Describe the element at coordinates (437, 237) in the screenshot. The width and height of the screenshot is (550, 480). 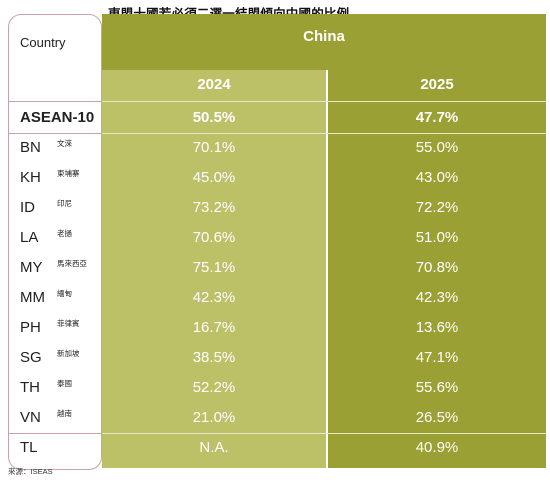
I see `value-2025: 51.0%` at that location.